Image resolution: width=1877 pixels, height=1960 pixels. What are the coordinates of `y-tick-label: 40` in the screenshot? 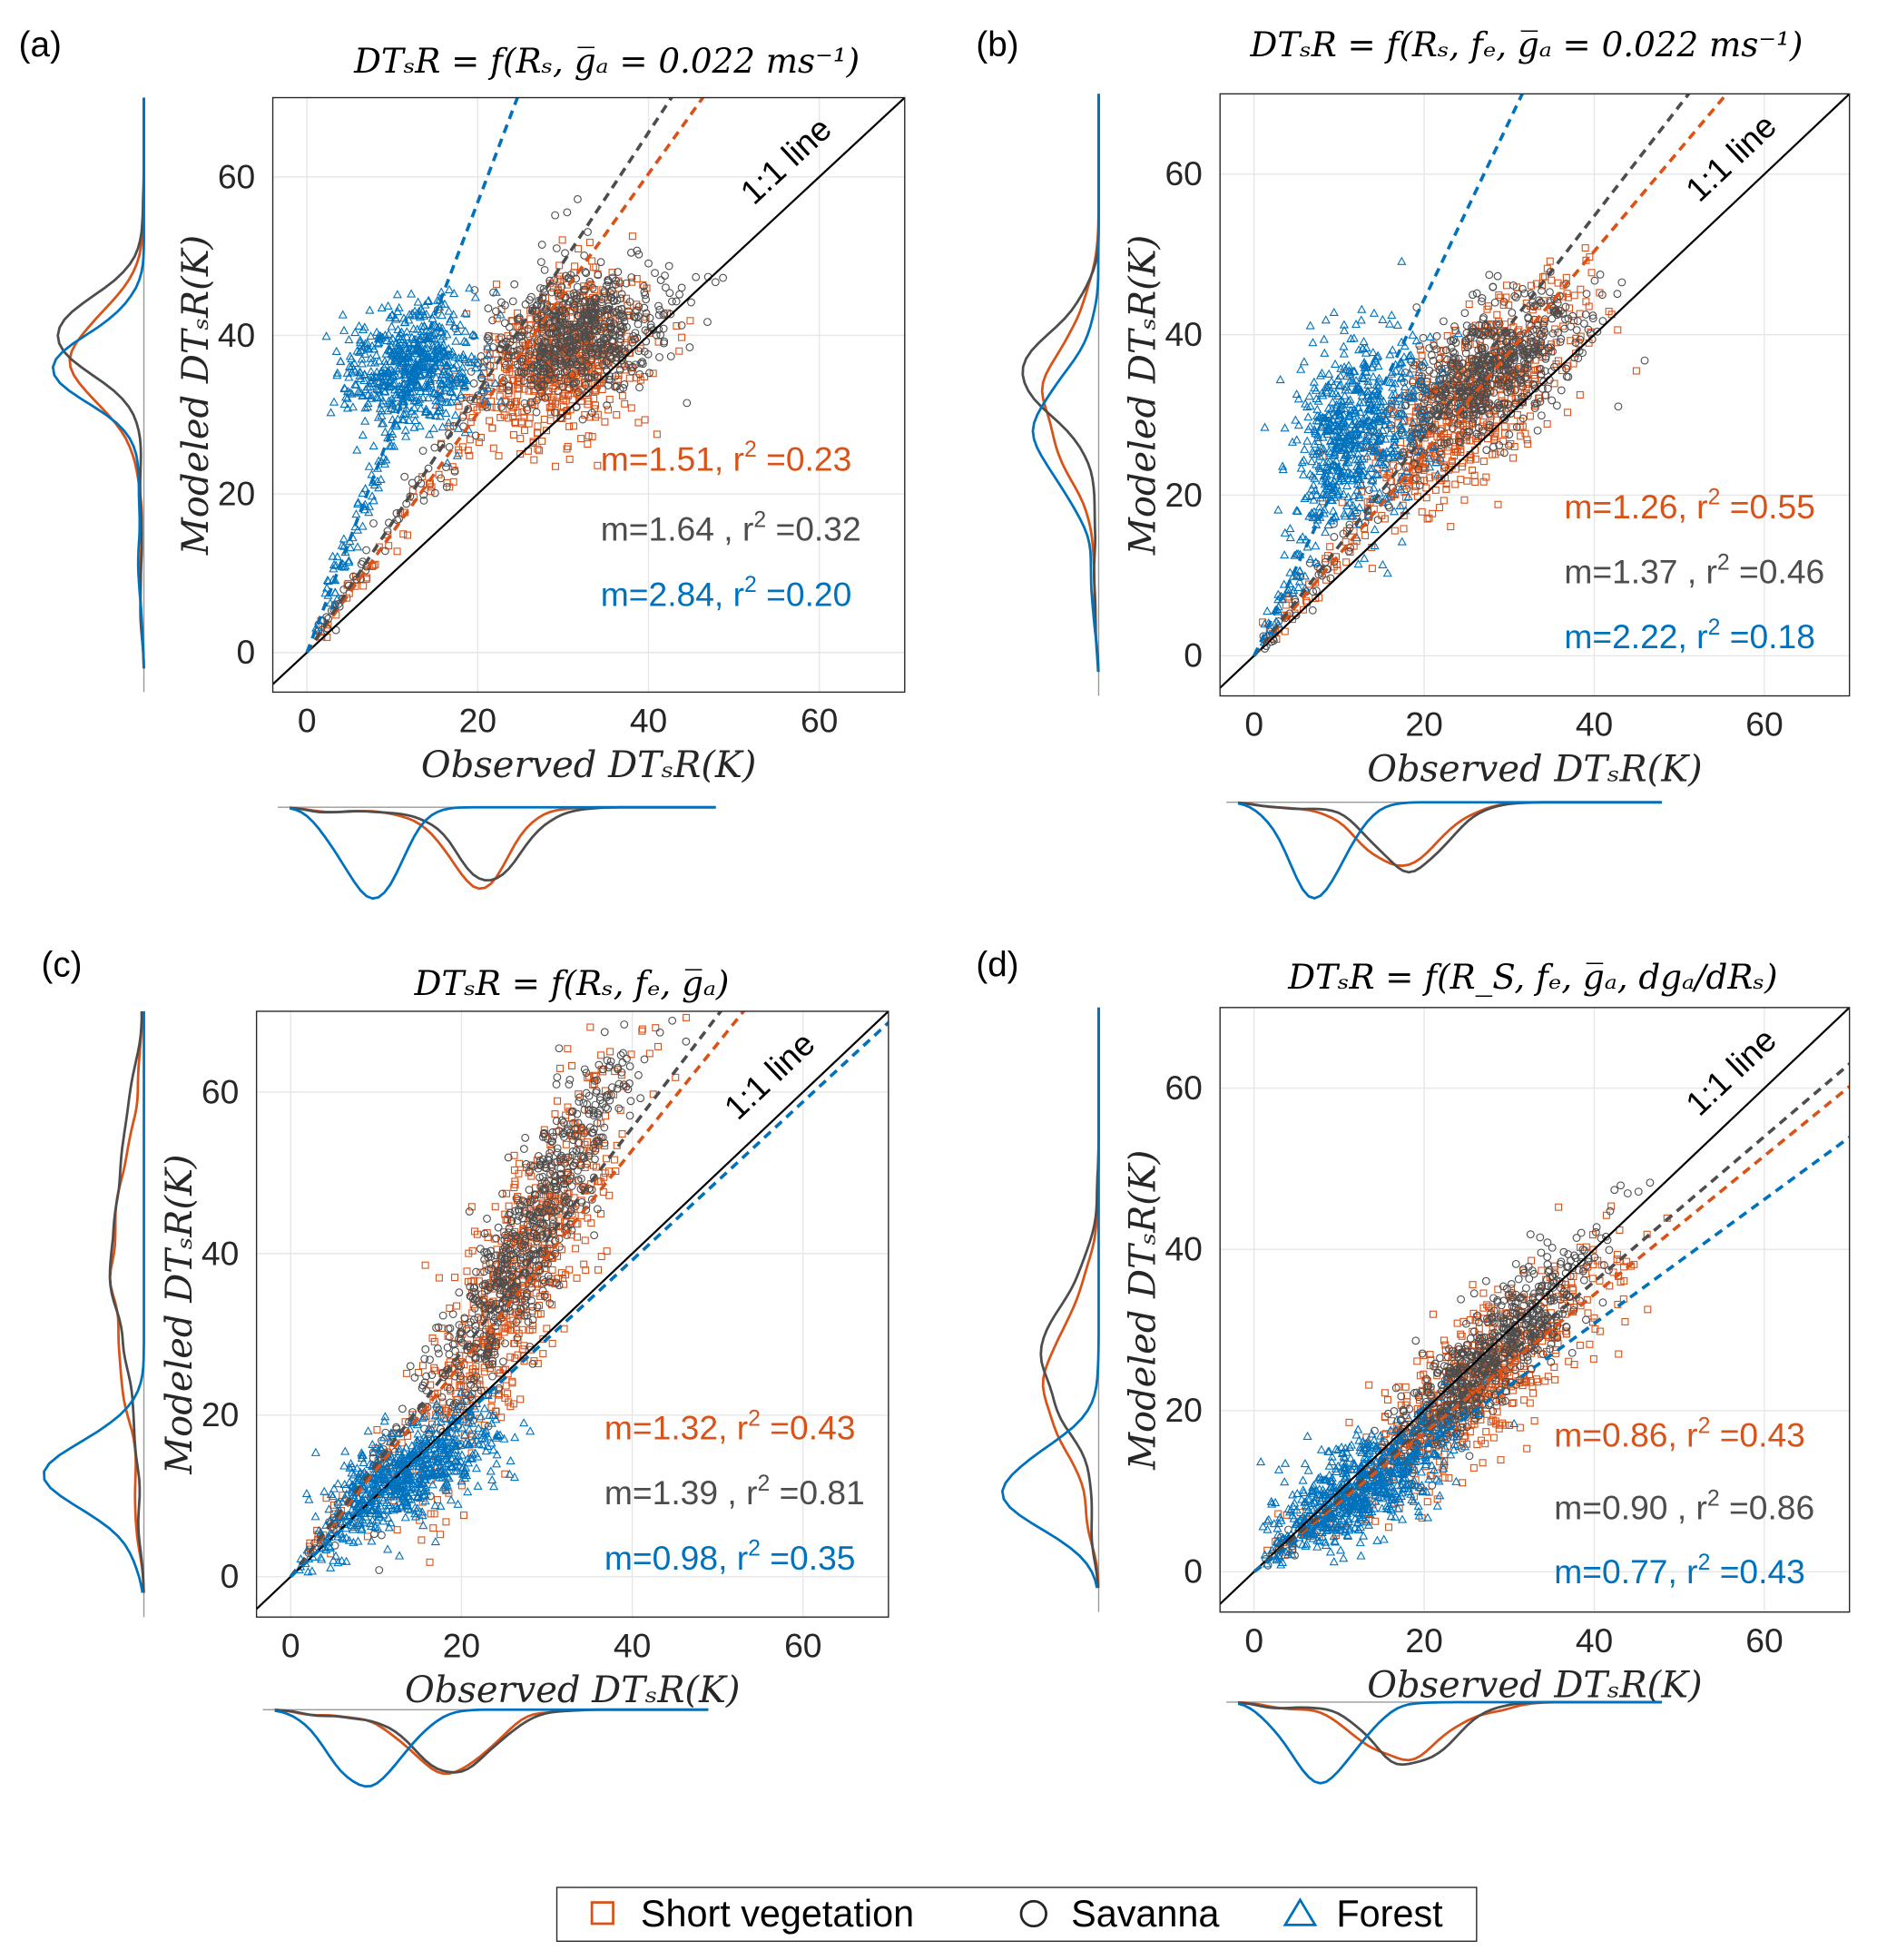 It's located at (236, 335).